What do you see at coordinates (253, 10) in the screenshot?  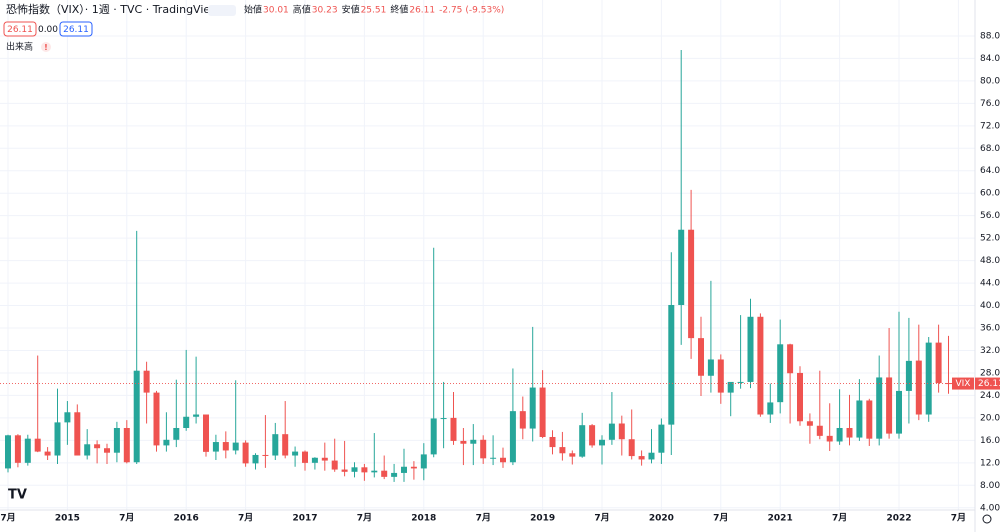 I see `ohlc-label: 始値` at bounding box center [253, 10].